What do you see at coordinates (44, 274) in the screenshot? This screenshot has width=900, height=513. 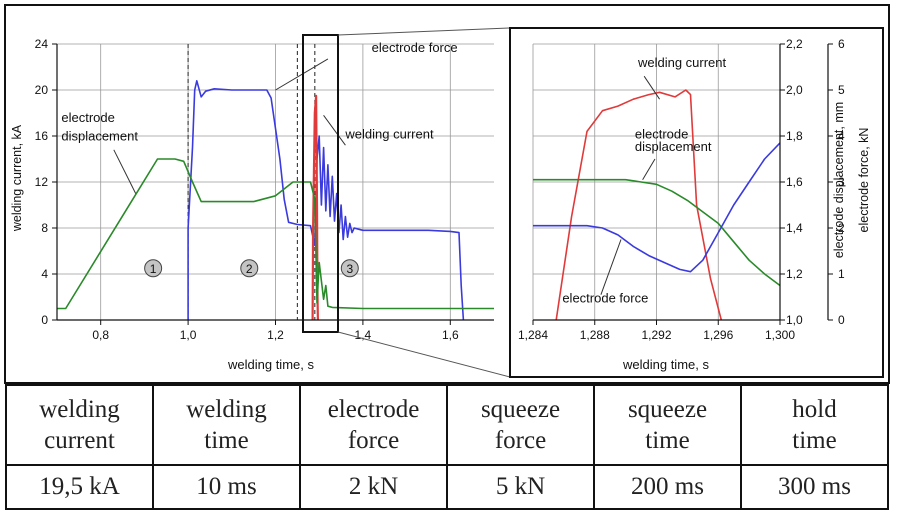 I see `y-tick-label: 4` at bounding box center [44, 274].